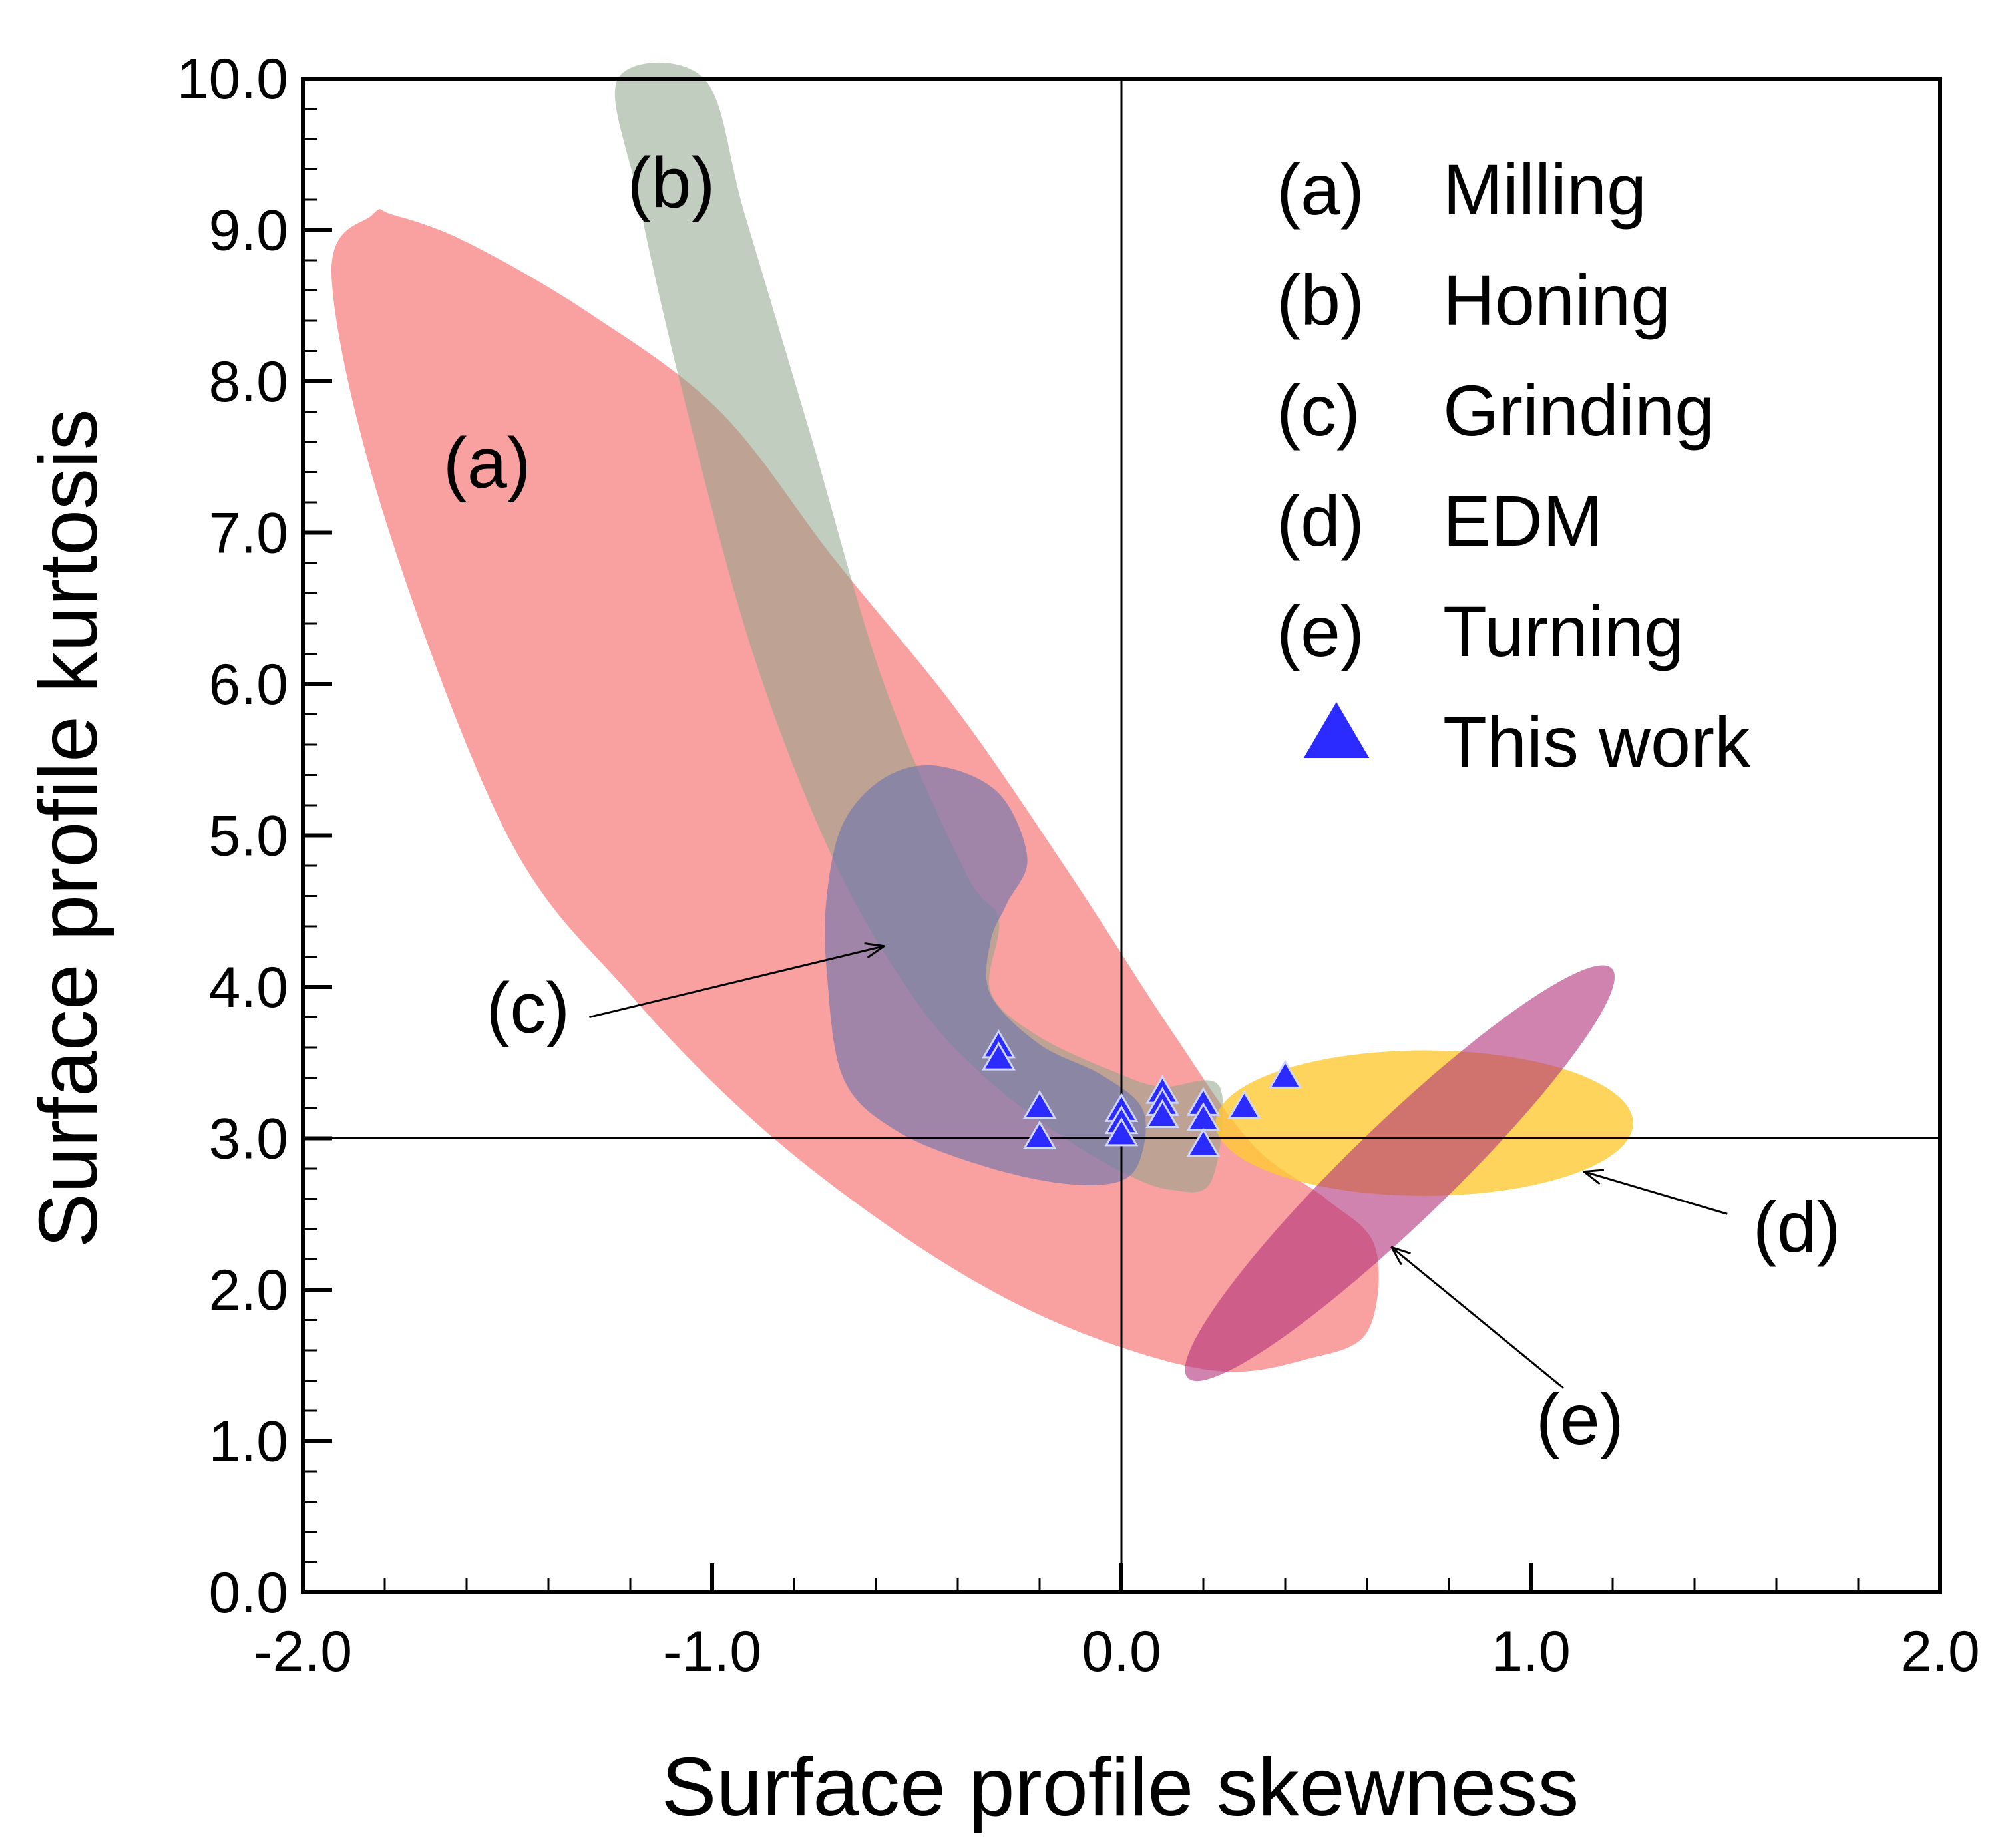 The image size is (2004, 1848). I want to click on region-label-b: (b), so click(671, 182).